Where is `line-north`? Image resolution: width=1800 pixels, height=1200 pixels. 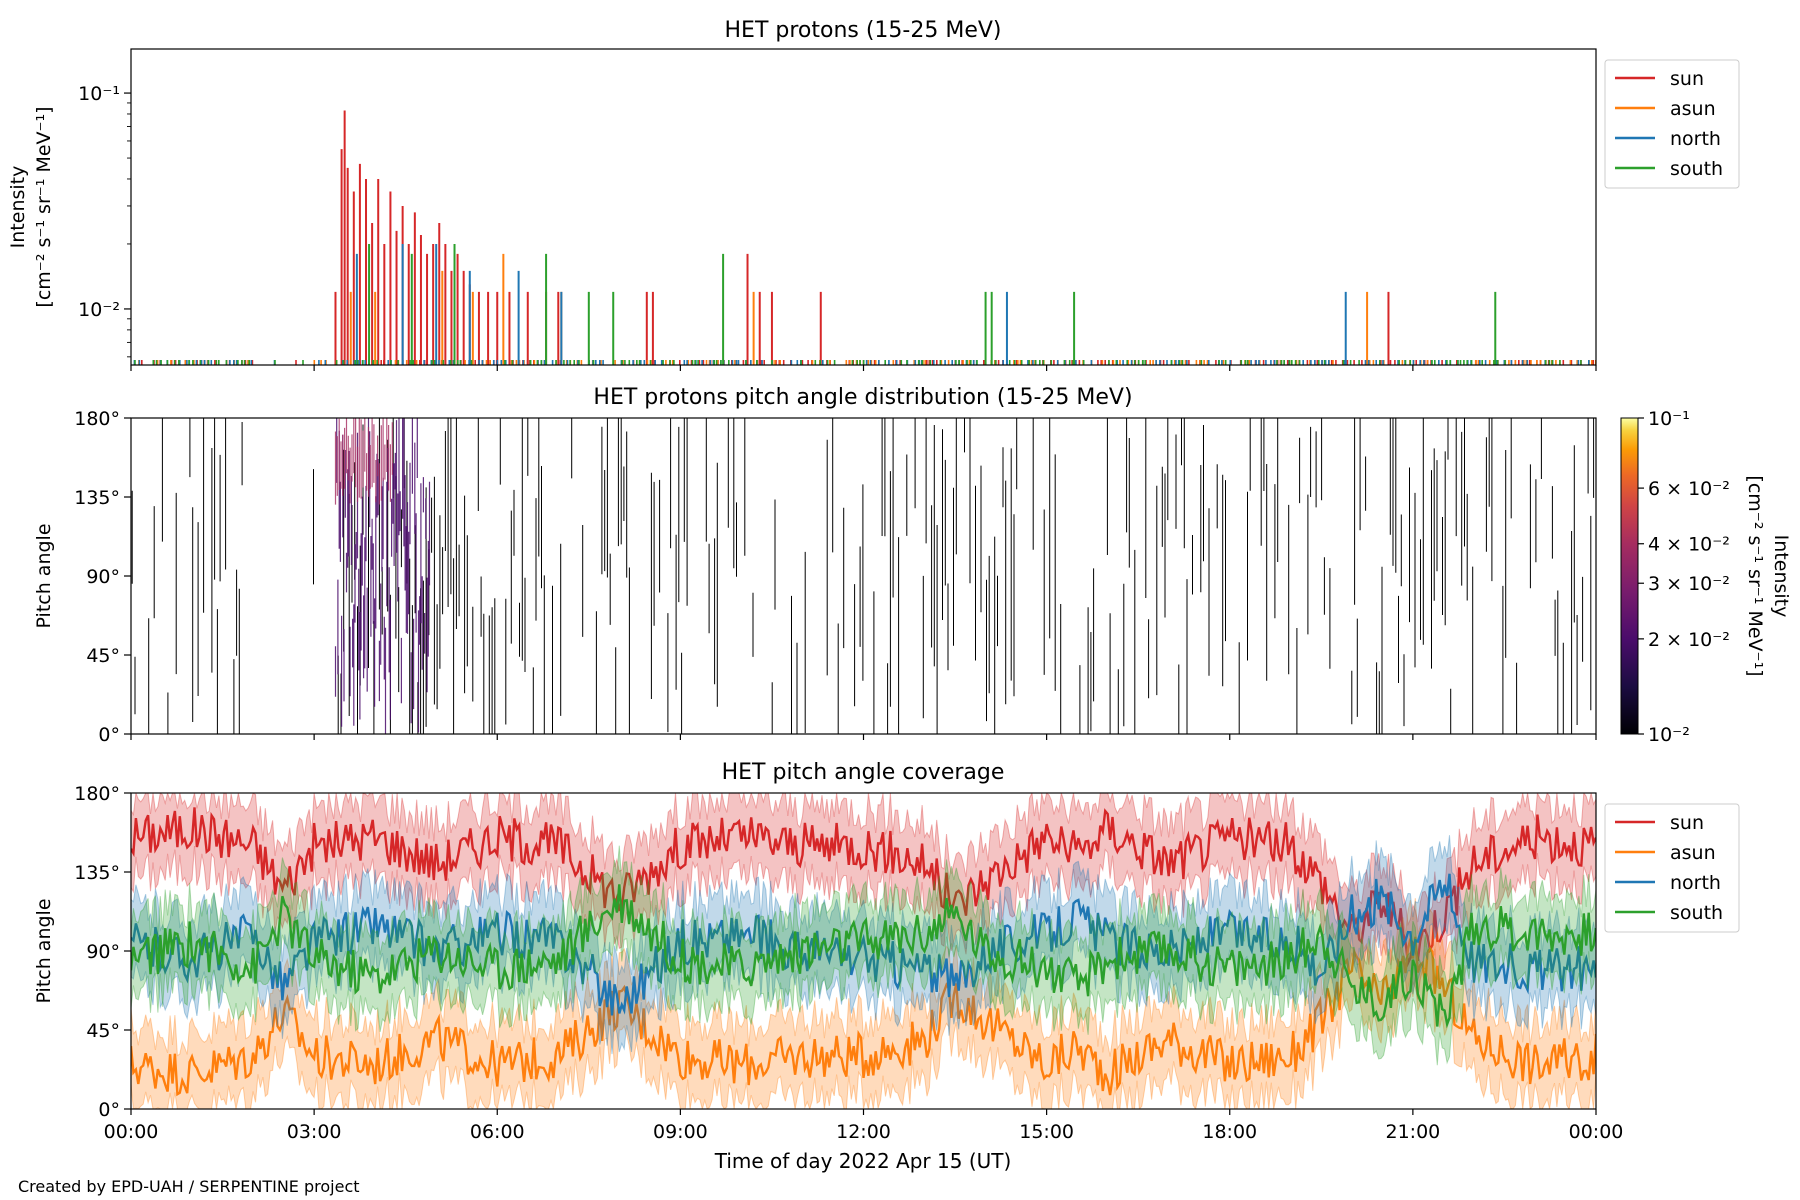
line-north is located at coordinates (863, 944).